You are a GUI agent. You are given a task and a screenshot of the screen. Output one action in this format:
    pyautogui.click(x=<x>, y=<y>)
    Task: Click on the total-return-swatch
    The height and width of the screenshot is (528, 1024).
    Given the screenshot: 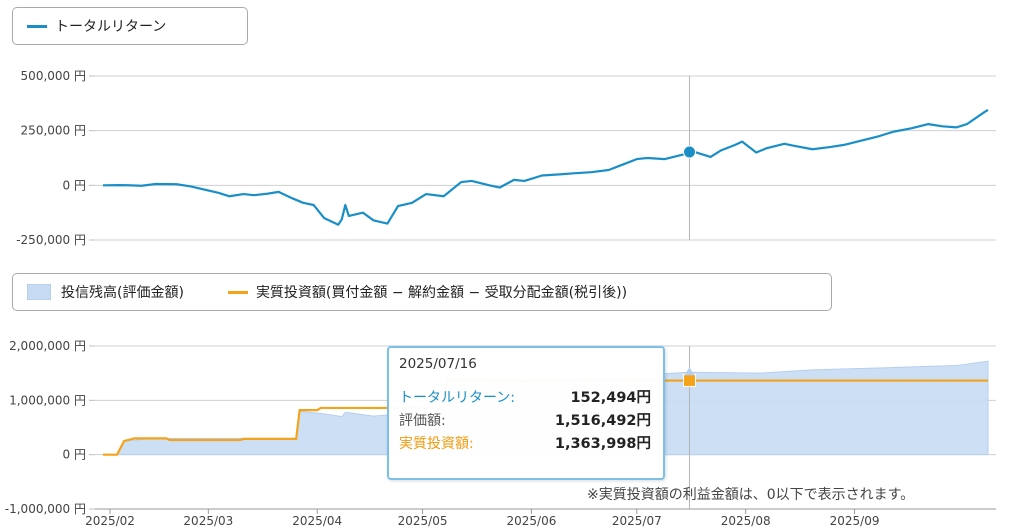 What is the action you would take?
    pyautogui.click(x=37, y=26)
    